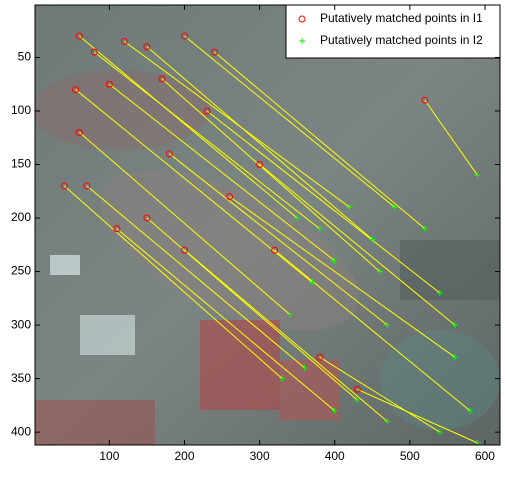 This screenshot has width=505, height=499. Describe the element at coordinates (485, 456) in the screenshot. I see `x-tick-label: 600` at that location.